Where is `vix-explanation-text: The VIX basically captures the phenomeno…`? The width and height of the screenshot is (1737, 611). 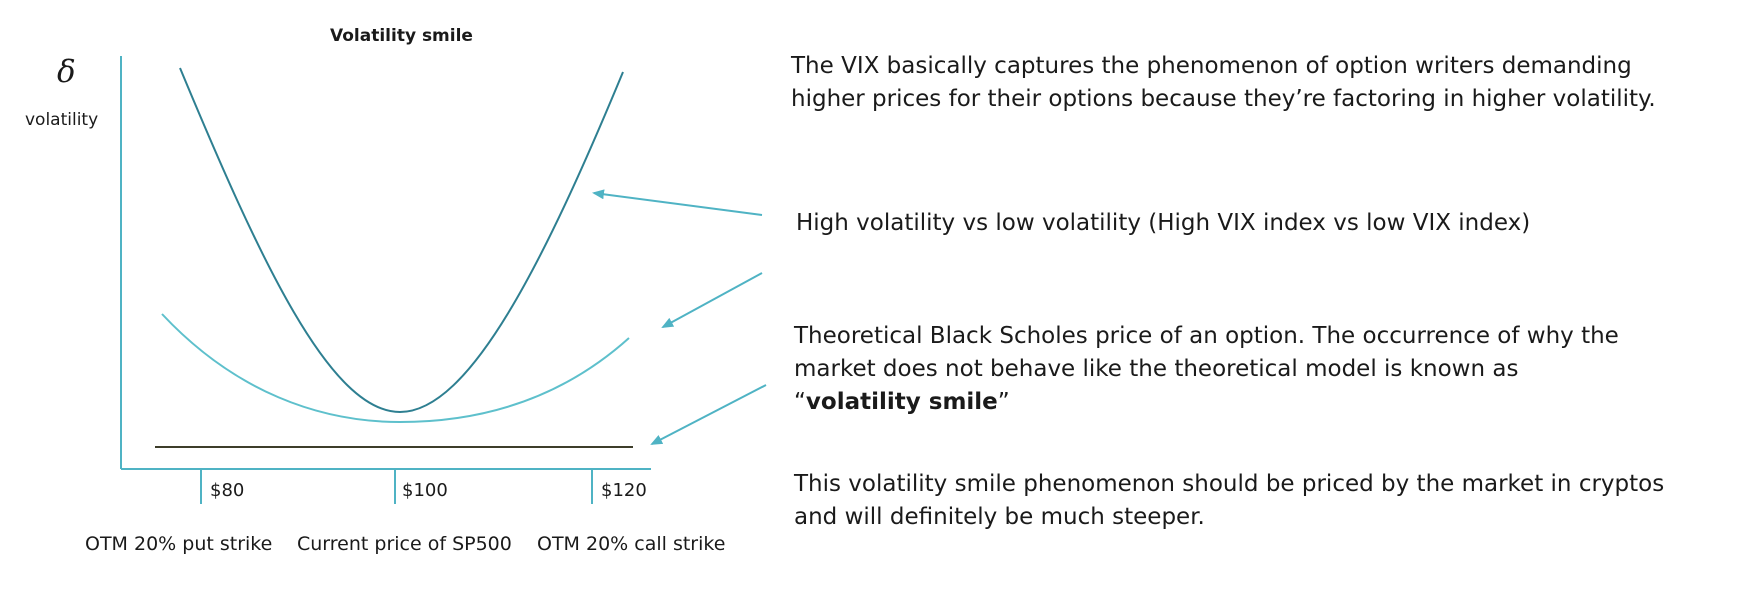
vix-explanation-text: The VIX basically captures the phenomeno… is located at coordinates (1223, 82).